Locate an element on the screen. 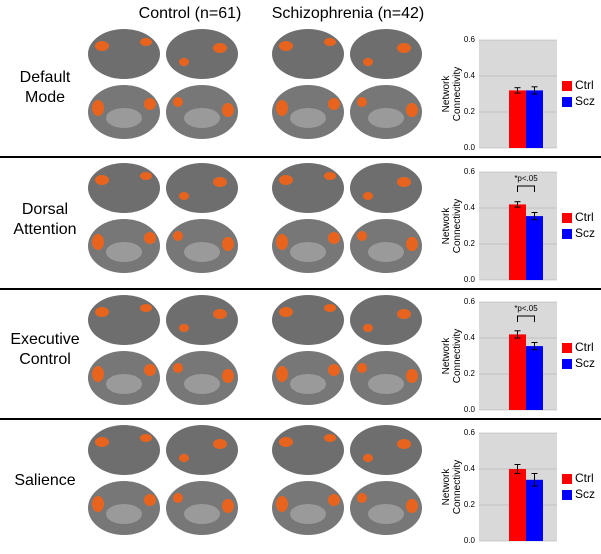  column-header: Control (n=61) is located at coordinates (190, 13).